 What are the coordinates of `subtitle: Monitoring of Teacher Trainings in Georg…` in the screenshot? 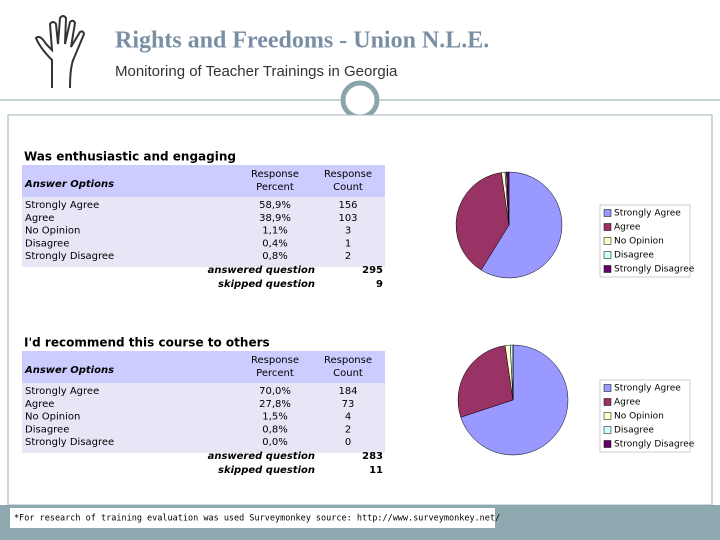 It's located at (256, 71).